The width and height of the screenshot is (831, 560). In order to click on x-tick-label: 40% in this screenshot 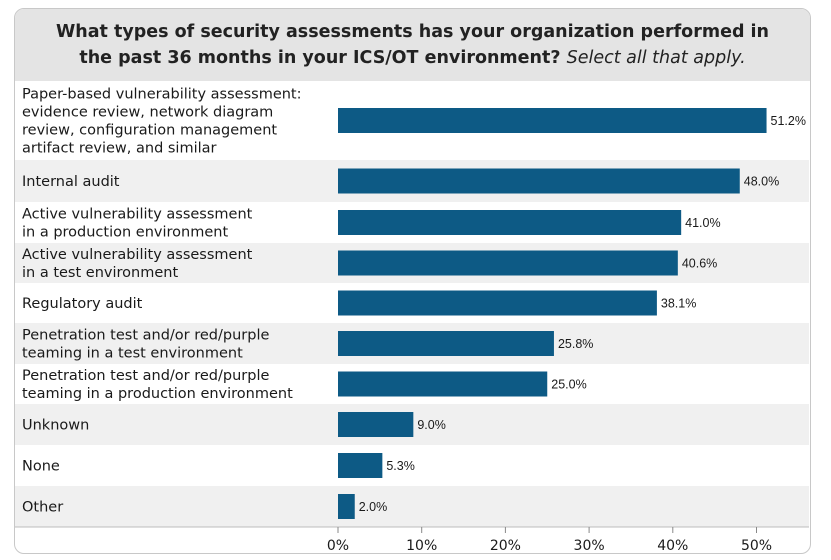, I will do `click(672, 546)`.